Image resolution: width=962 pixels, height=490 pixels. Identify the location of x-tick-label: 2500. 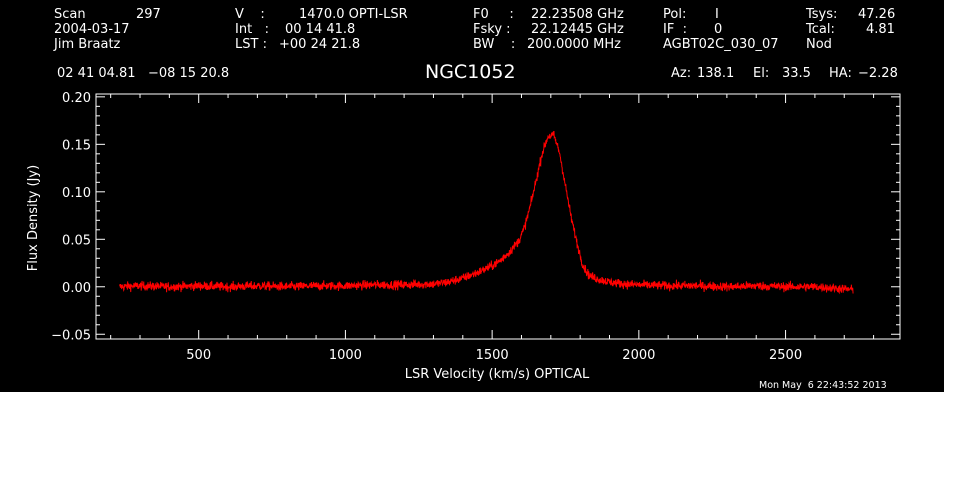
(785, 355).